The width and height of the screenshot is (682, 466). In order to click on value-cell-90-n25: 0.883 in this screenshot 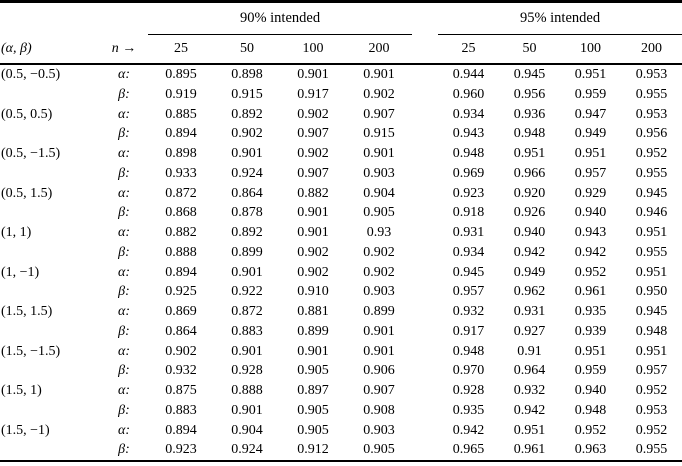, I will do `click(181, 410)`.